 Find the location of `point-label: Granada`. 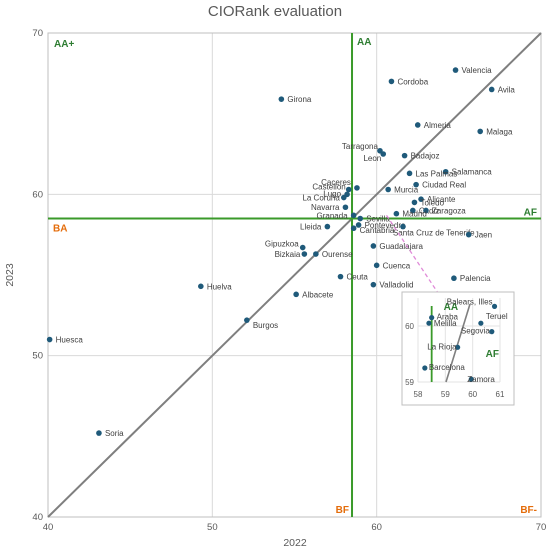

point-label: Granada is located at coordinates (333, 215).